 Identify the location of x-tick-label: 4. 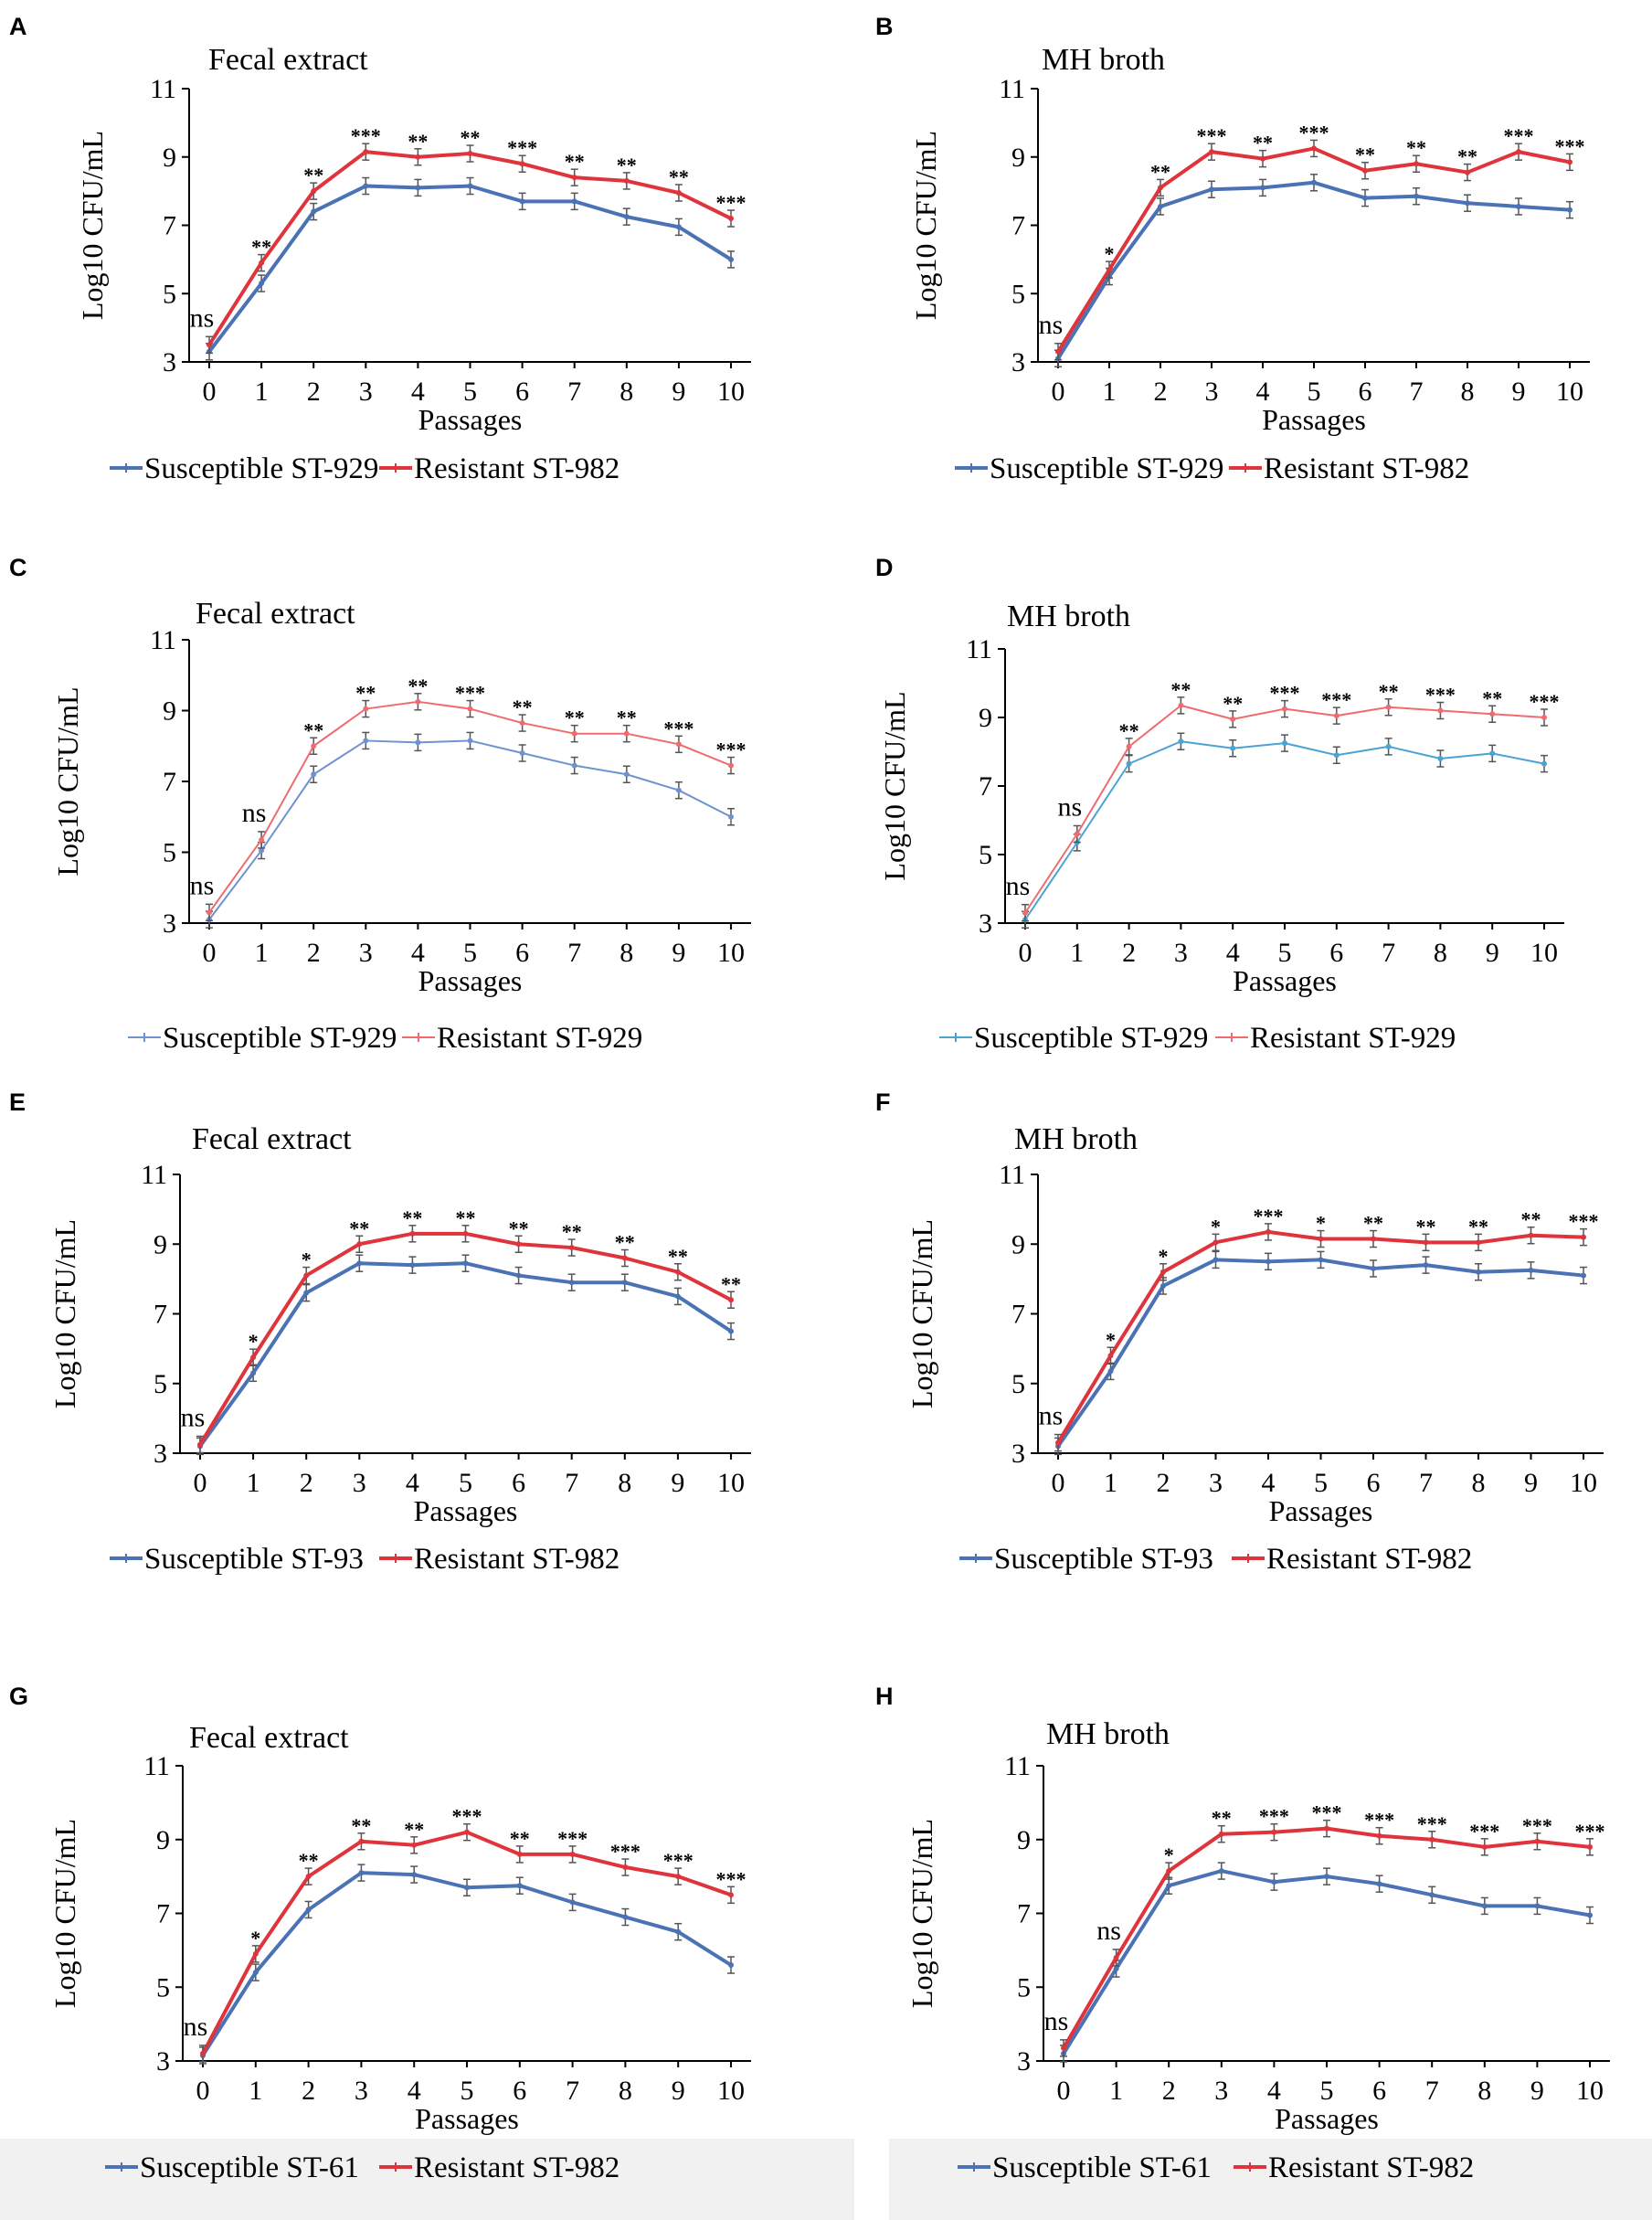
(1263, 392).